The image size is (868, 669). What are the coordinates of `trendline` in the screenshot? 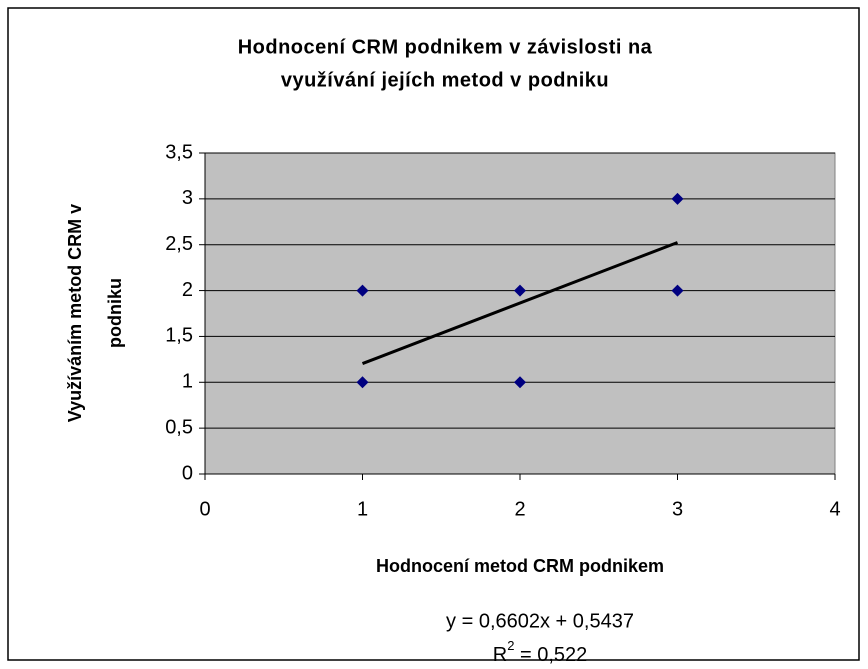 It's located at (520, 303).